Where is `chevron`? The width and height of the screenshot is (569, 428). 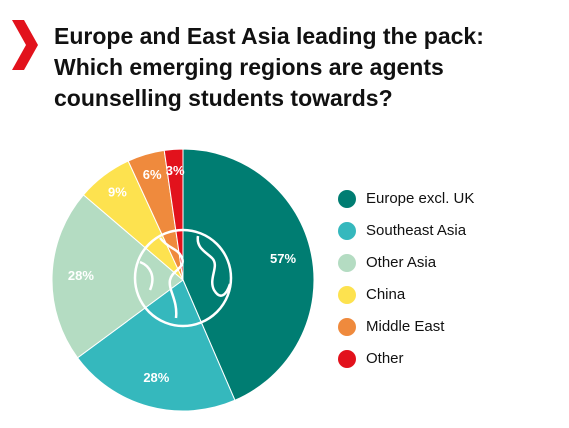 chevron is located at coordinates (25, 45).